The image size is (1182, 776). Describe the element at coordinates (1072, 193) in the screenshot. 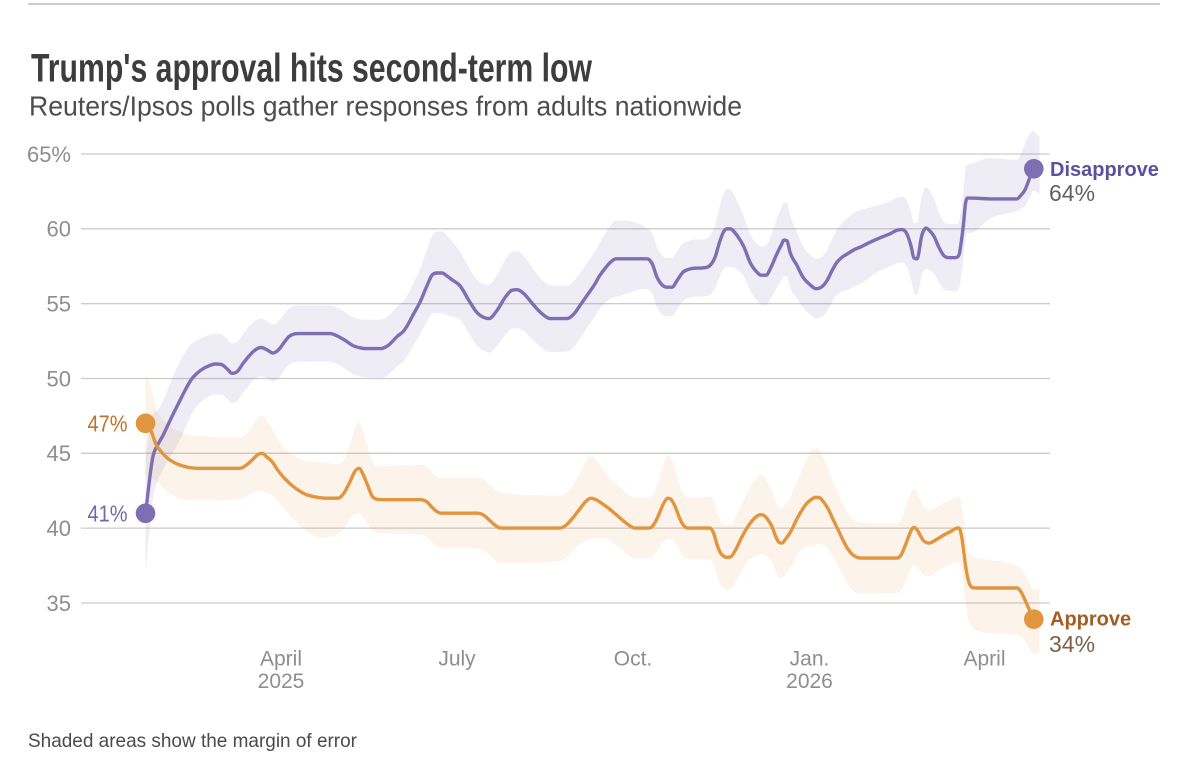

I see `svg-text: 64%` at that location.